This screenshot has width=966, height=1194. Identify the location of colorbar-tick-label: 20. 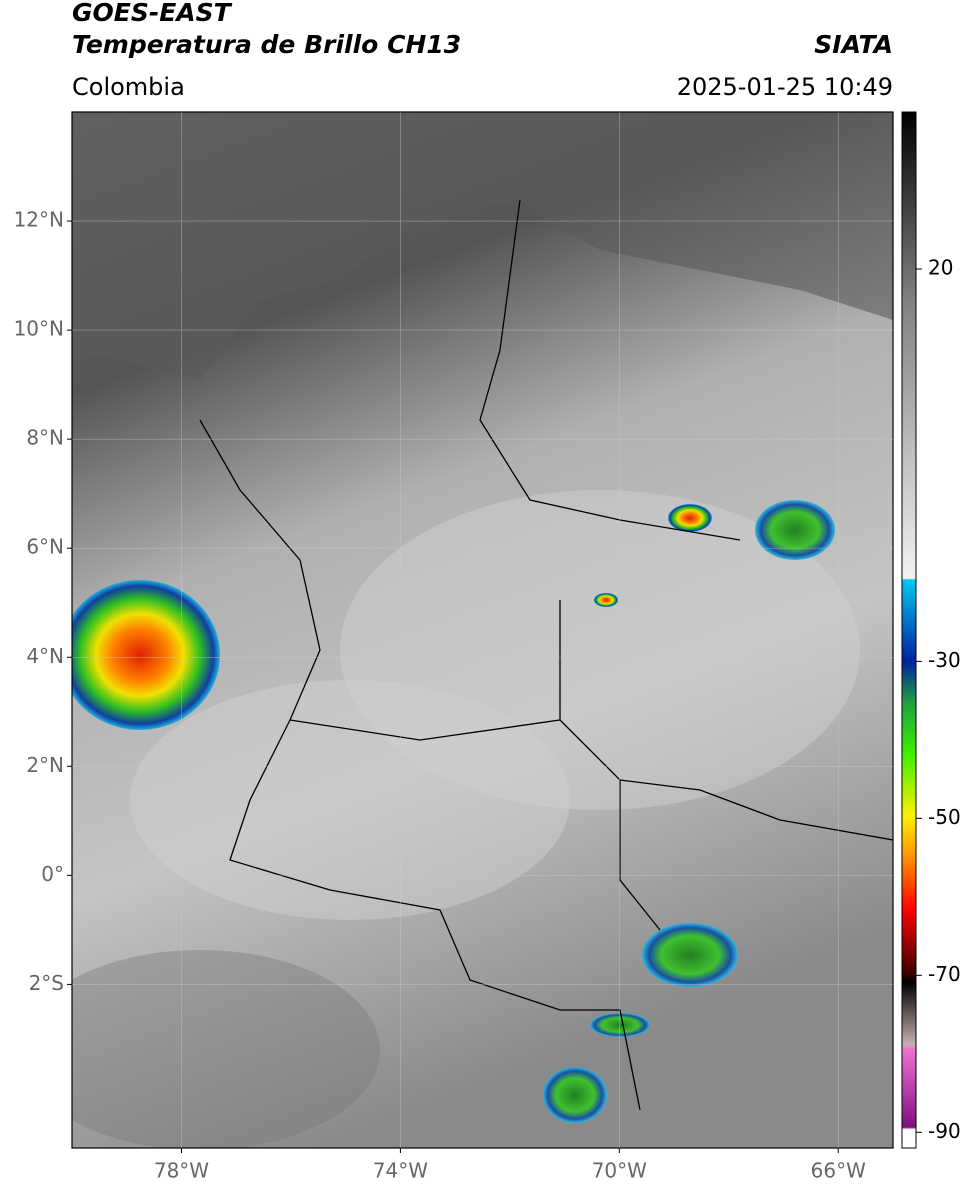
(940, 267).